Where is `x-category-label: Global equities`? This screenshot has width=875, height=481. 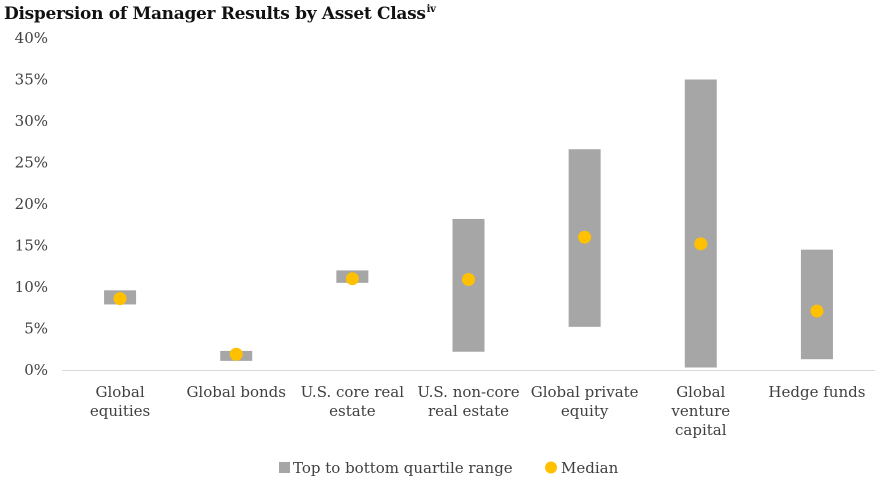
x-category-label: Global equities is located at coordinates (120, 401).